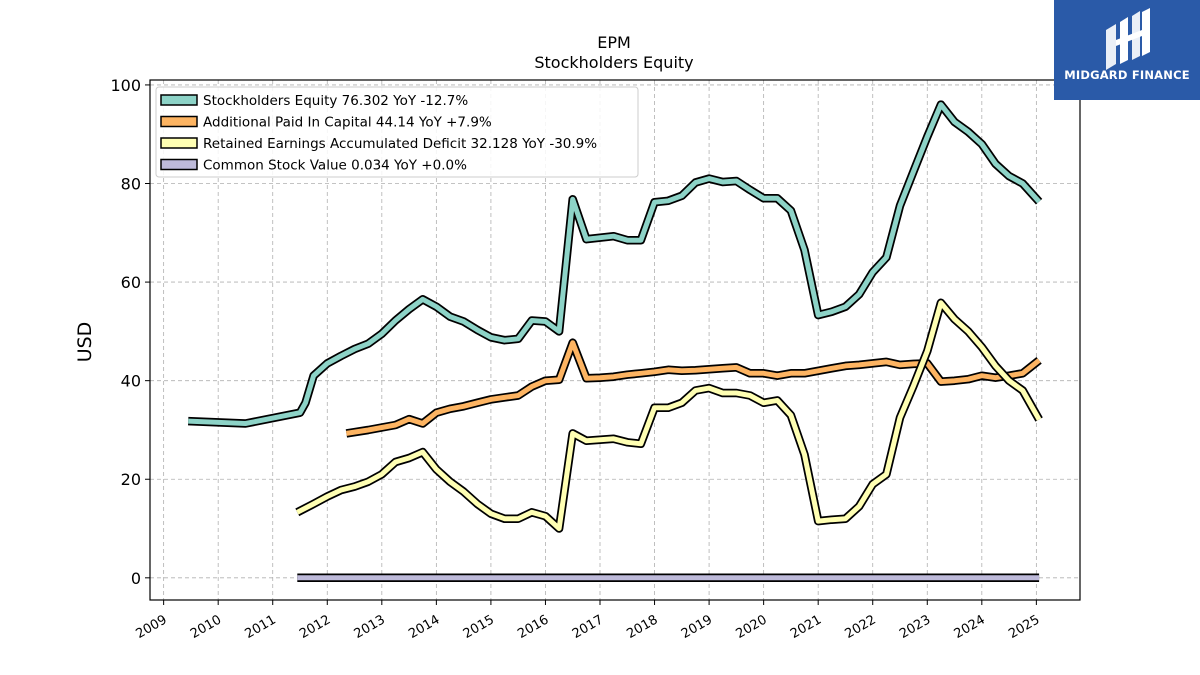 The width and height of the screenshot is (1200, 675). What do you see at coordinates (261, 627) in the screenshot?
I see `x-tick-label: 2011` at bounding box center [261, 627].